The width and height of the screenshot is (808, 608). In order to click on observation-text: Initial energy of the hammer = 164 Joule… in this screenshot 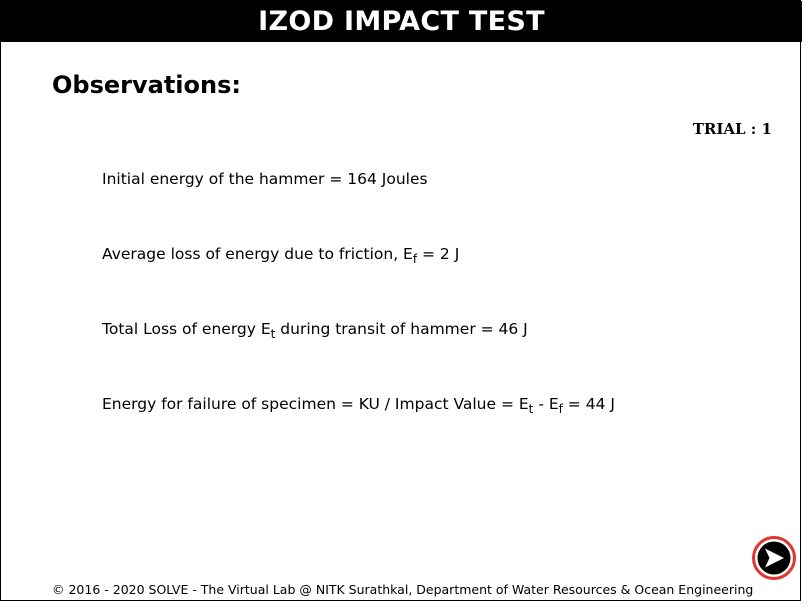, I will do `click(265, 179)`.